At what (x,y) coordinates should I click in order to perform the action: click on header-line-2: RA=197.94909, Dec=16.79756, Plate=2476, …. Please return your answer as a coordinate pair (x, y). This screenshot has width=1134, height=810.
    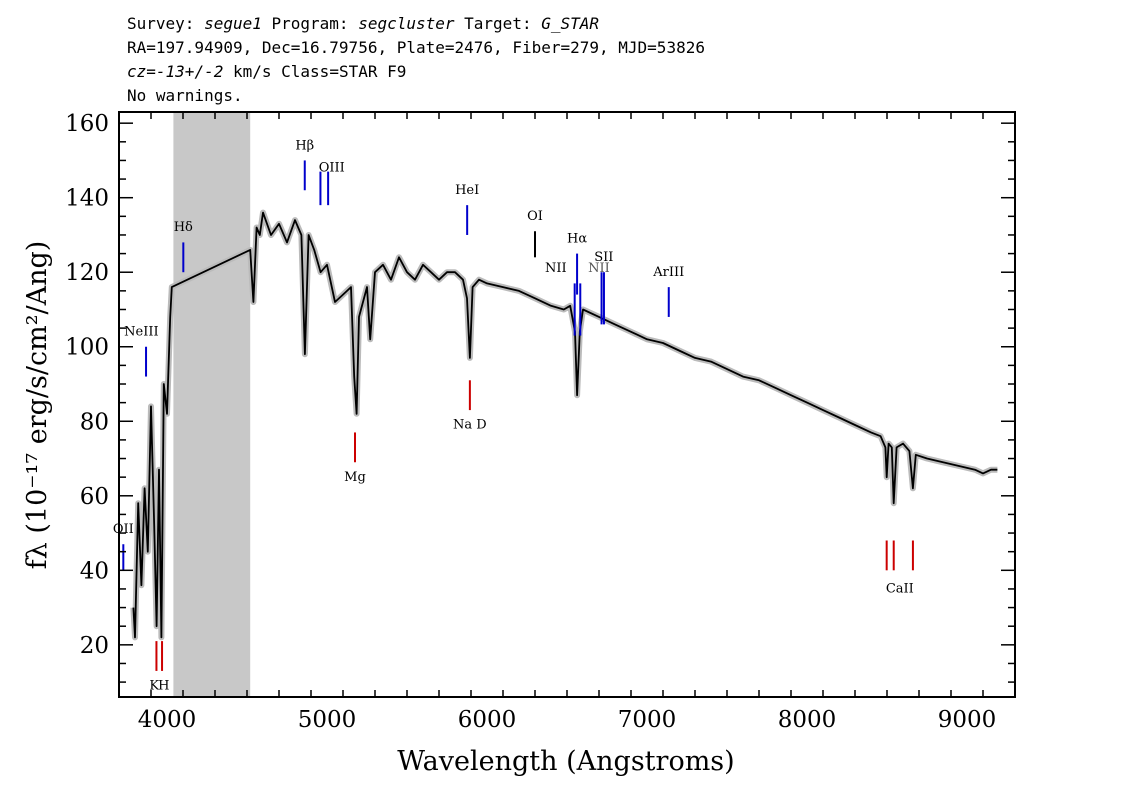
    Looking at the image, I should click on (416, 47).